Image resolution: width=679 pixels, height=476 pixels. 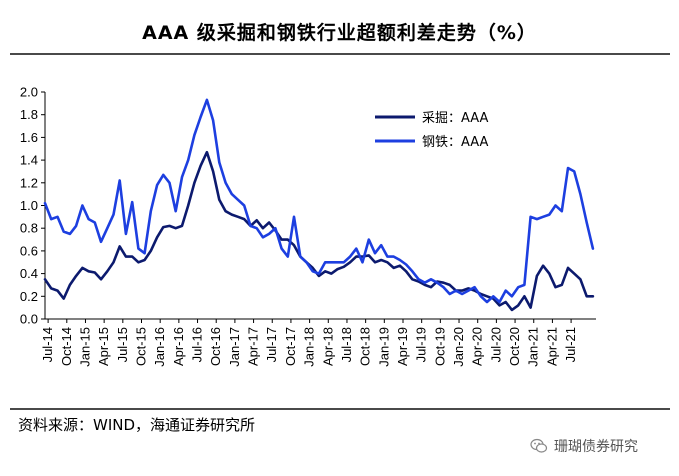 I want to click on y-tick-label: 1.8, so click(x=29, y=114).